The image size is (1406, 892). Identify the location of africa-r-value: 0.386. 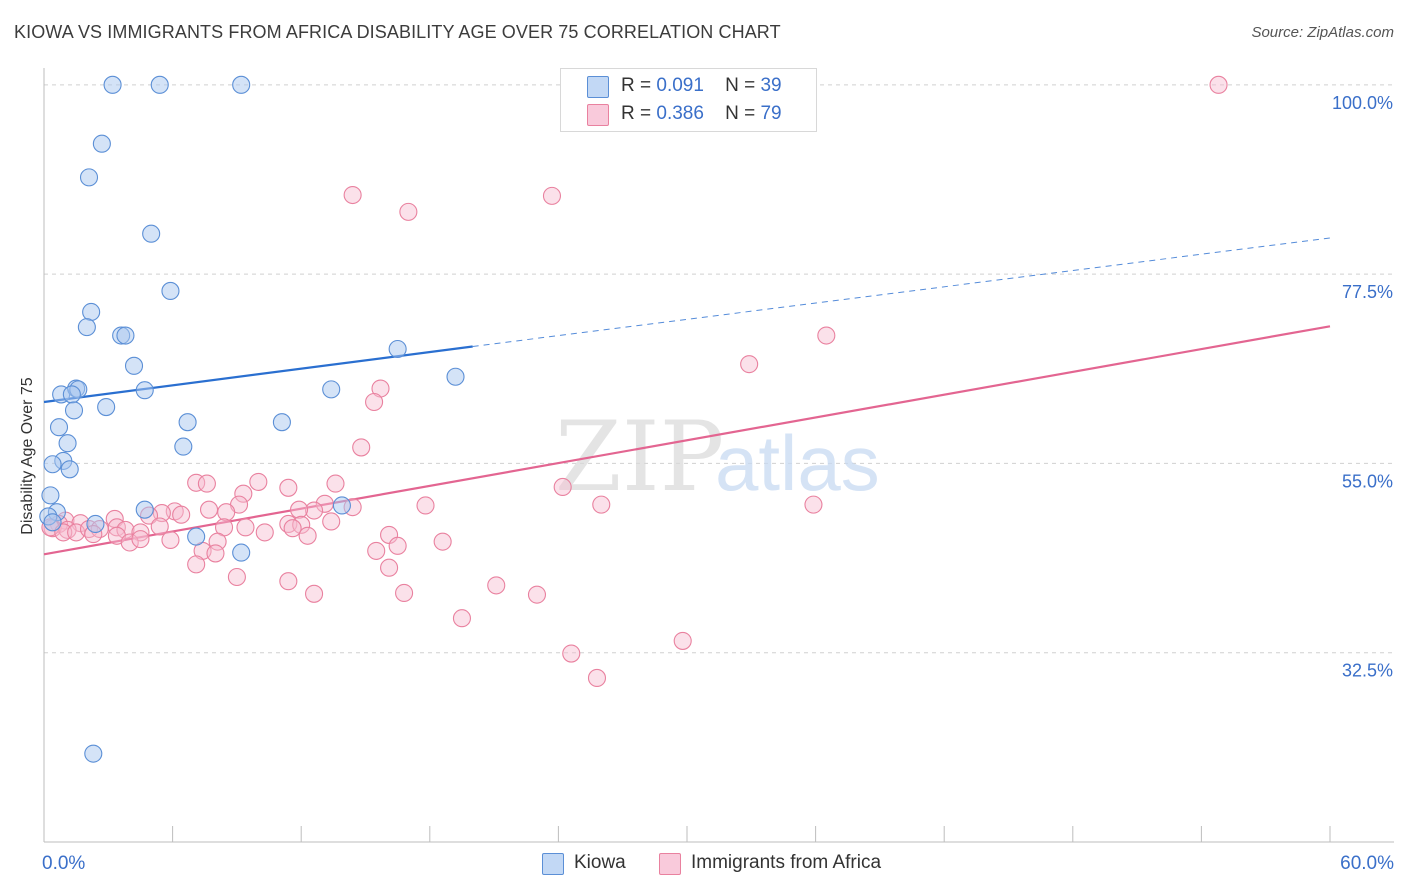
(680, 113).